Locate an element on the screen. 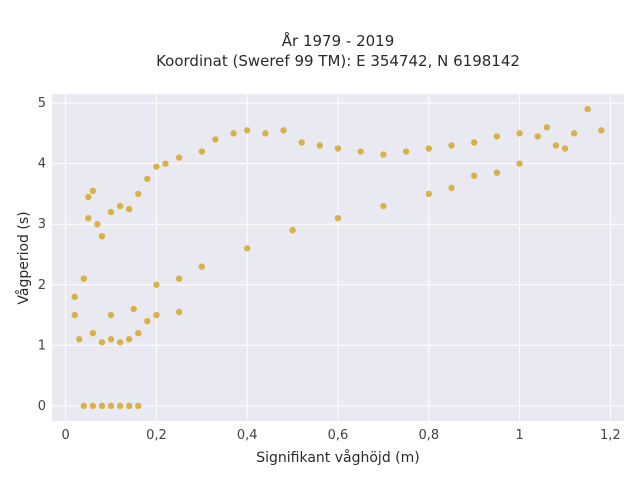 This screenshot has width=640, height=480. y-tick-label: 0 is located at coordinates (42, 406).